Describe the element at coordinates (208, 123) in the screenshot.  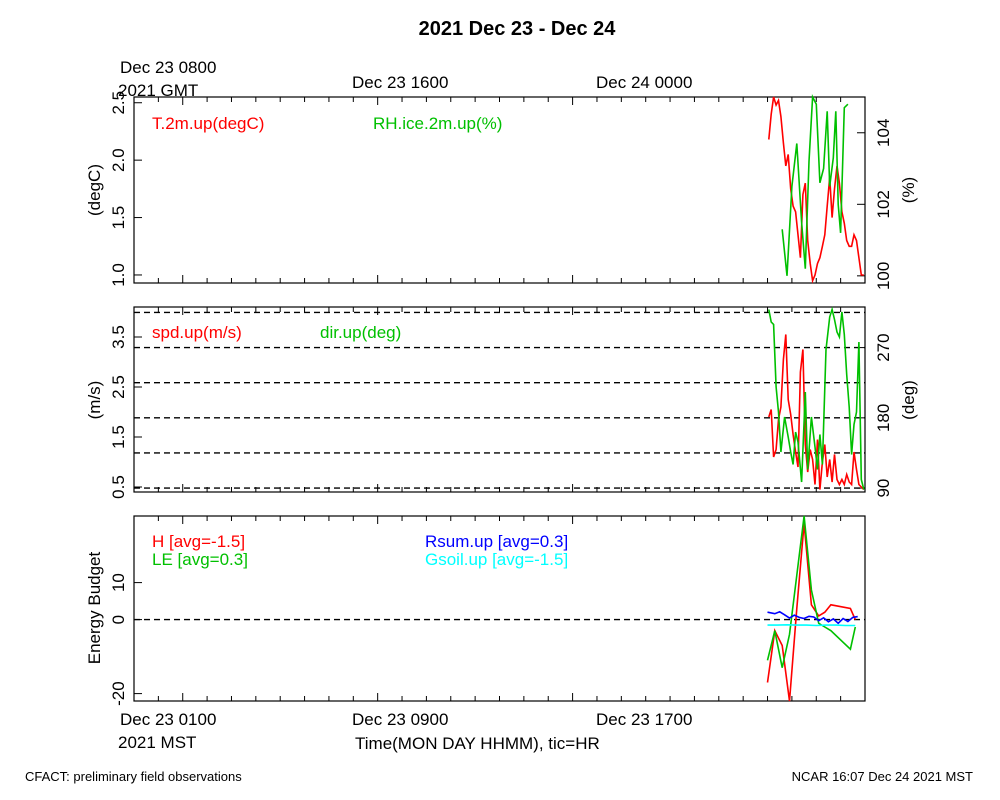
I see `legend-t2m: T.2m.up(degC)` at that location.